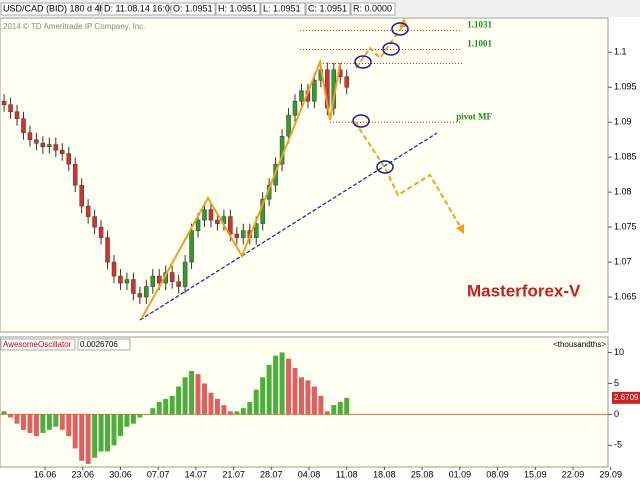 This screenshot has width=640, height=480. I want to click on y-tick-label: 1.075, so click(625, 226).